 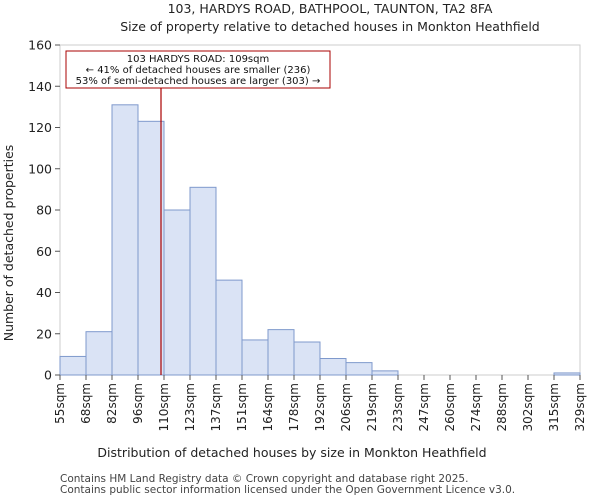 What do you see at coordinates (255, 357) in the screenshot?
I see `bar-151sqm` at bounding box center [255, 357].